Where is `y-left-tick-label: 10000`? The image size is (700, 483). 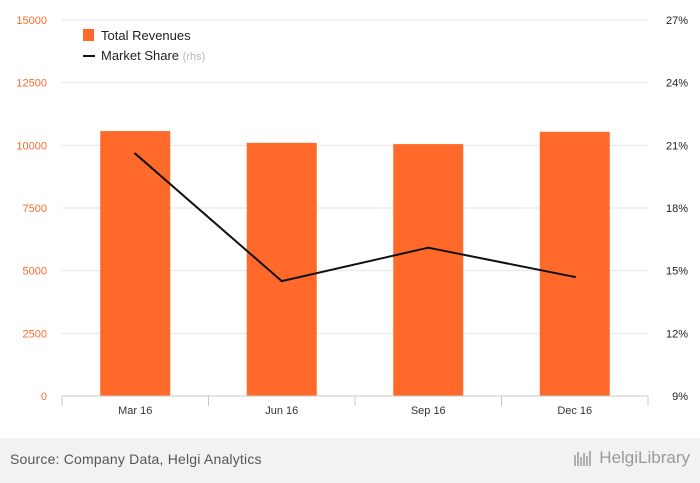 y-left-tick-label: 10000 is located at coordinates (31, 146).